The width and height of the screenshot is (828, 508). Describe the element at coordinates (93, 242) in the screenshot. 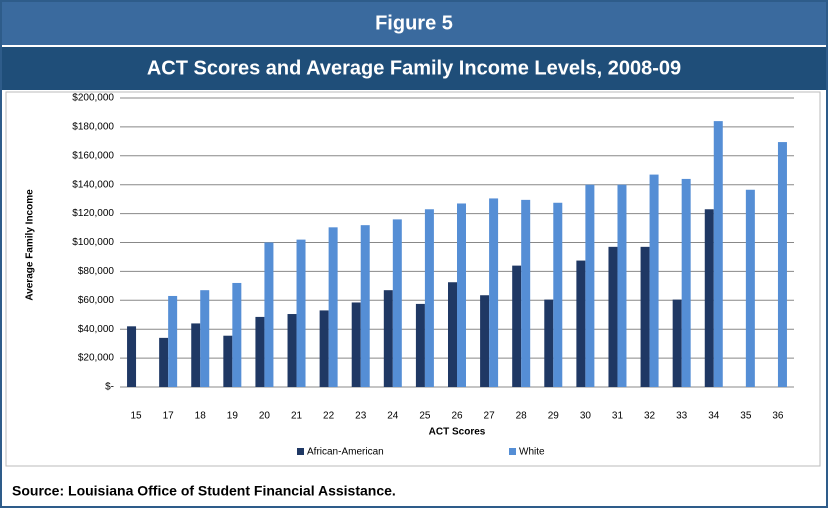

I see `y-tick-label: $100,000` at that location.